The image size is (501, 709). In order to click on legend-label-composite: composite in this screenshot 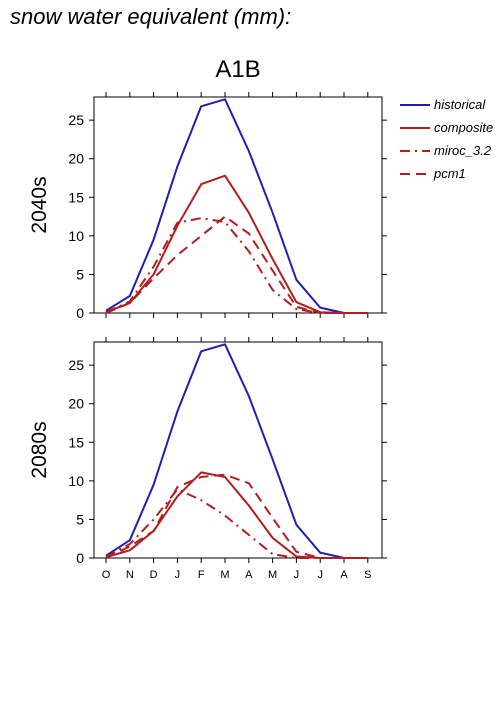, I will do `click(464, 127)`.